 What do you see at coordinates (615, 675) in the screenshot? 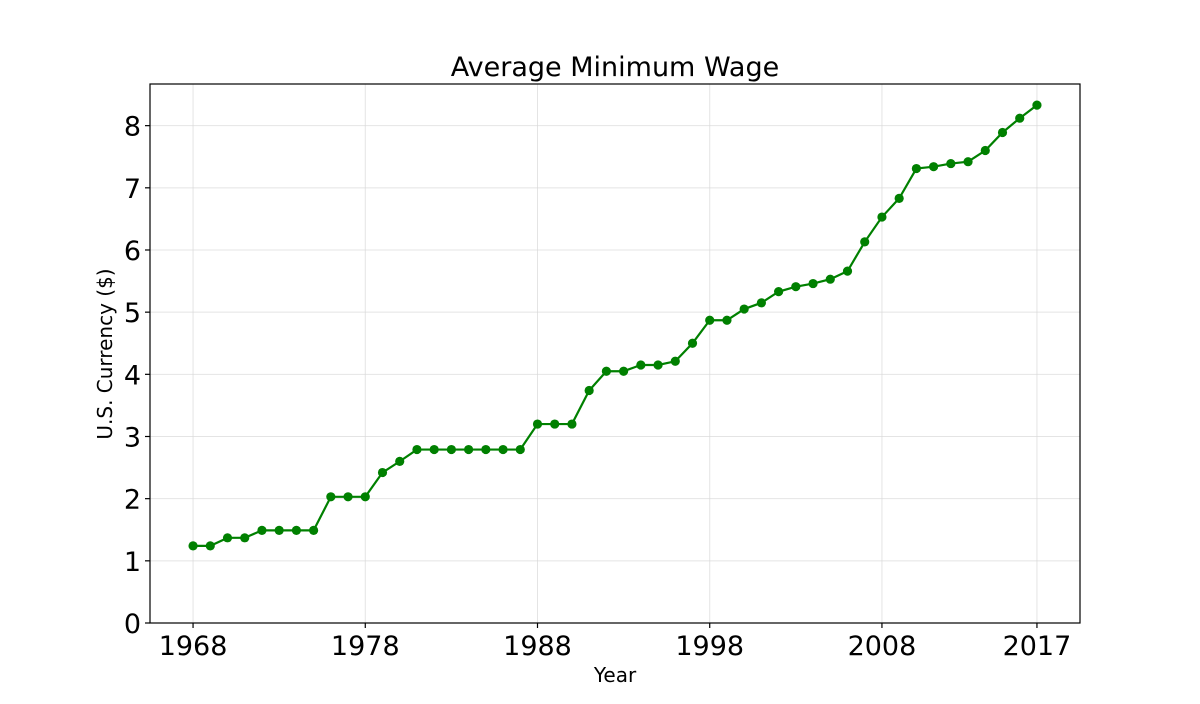
I see `x-axis-label: Year` at bounding box center [615, 675].